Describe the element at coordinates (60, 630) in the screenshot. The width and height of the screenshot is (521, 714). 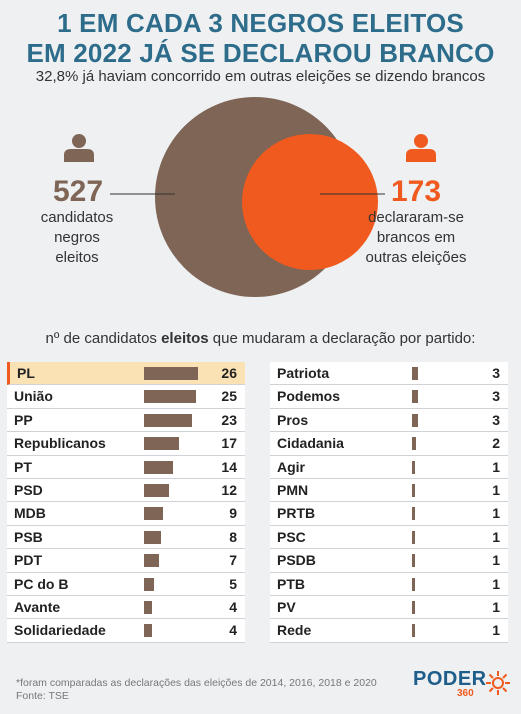
I see `party-name: Solidariedade` at that location.